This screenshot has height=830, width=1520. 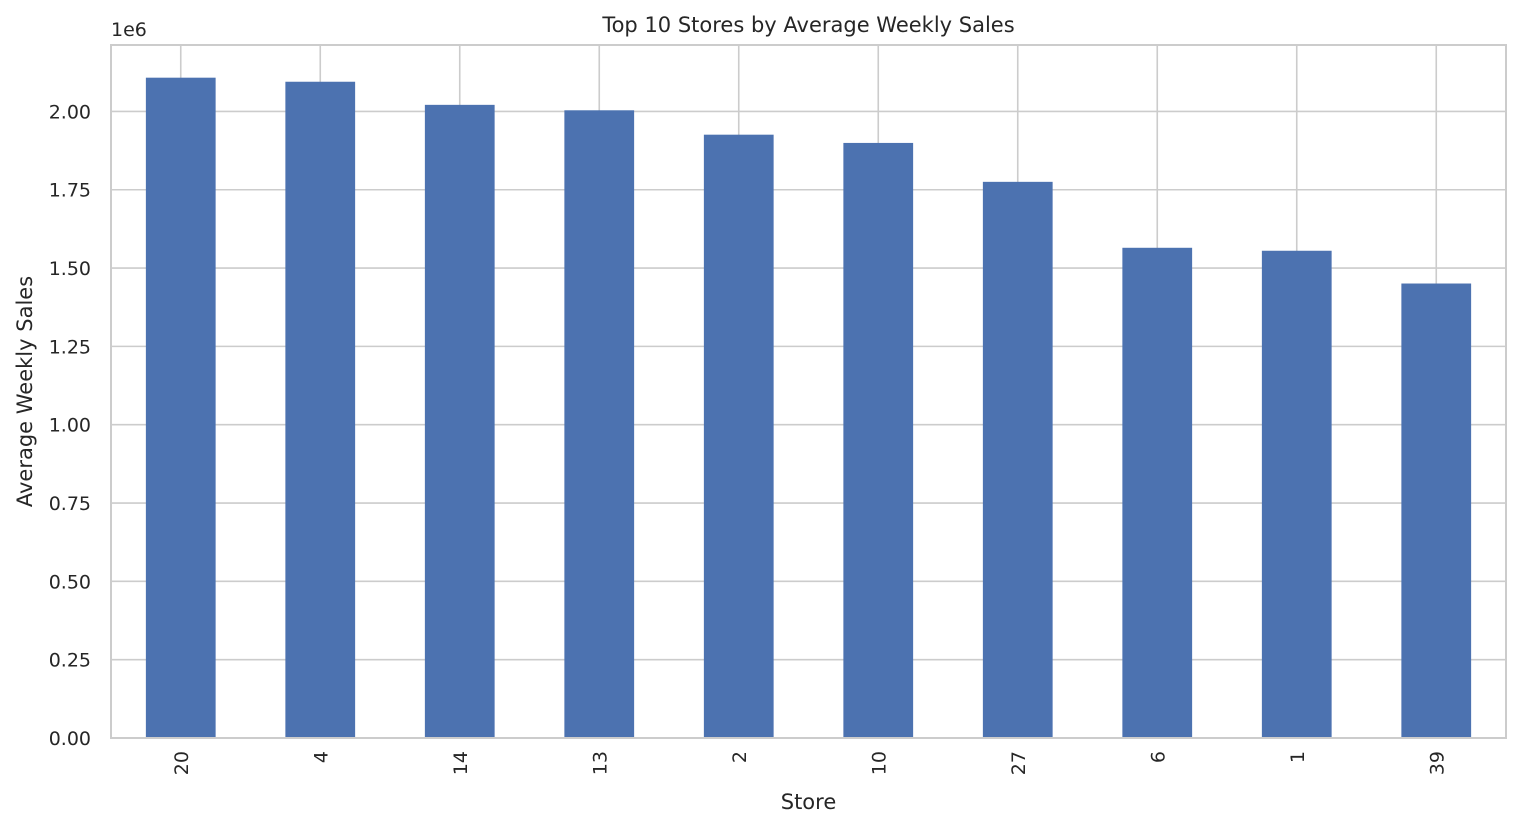 I want to click on y-tick-label: 0.75, so click(x=70, y=504).